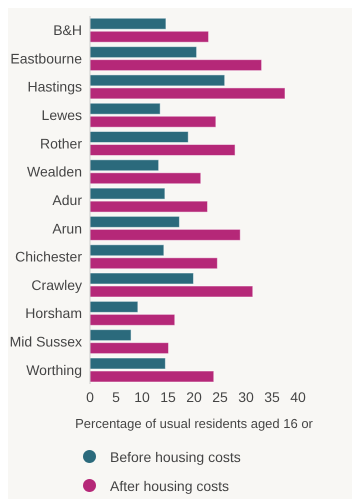 This screenshot has height=499, width=360. I want to click on y-tick-label: Hastings, so click(55, 86).